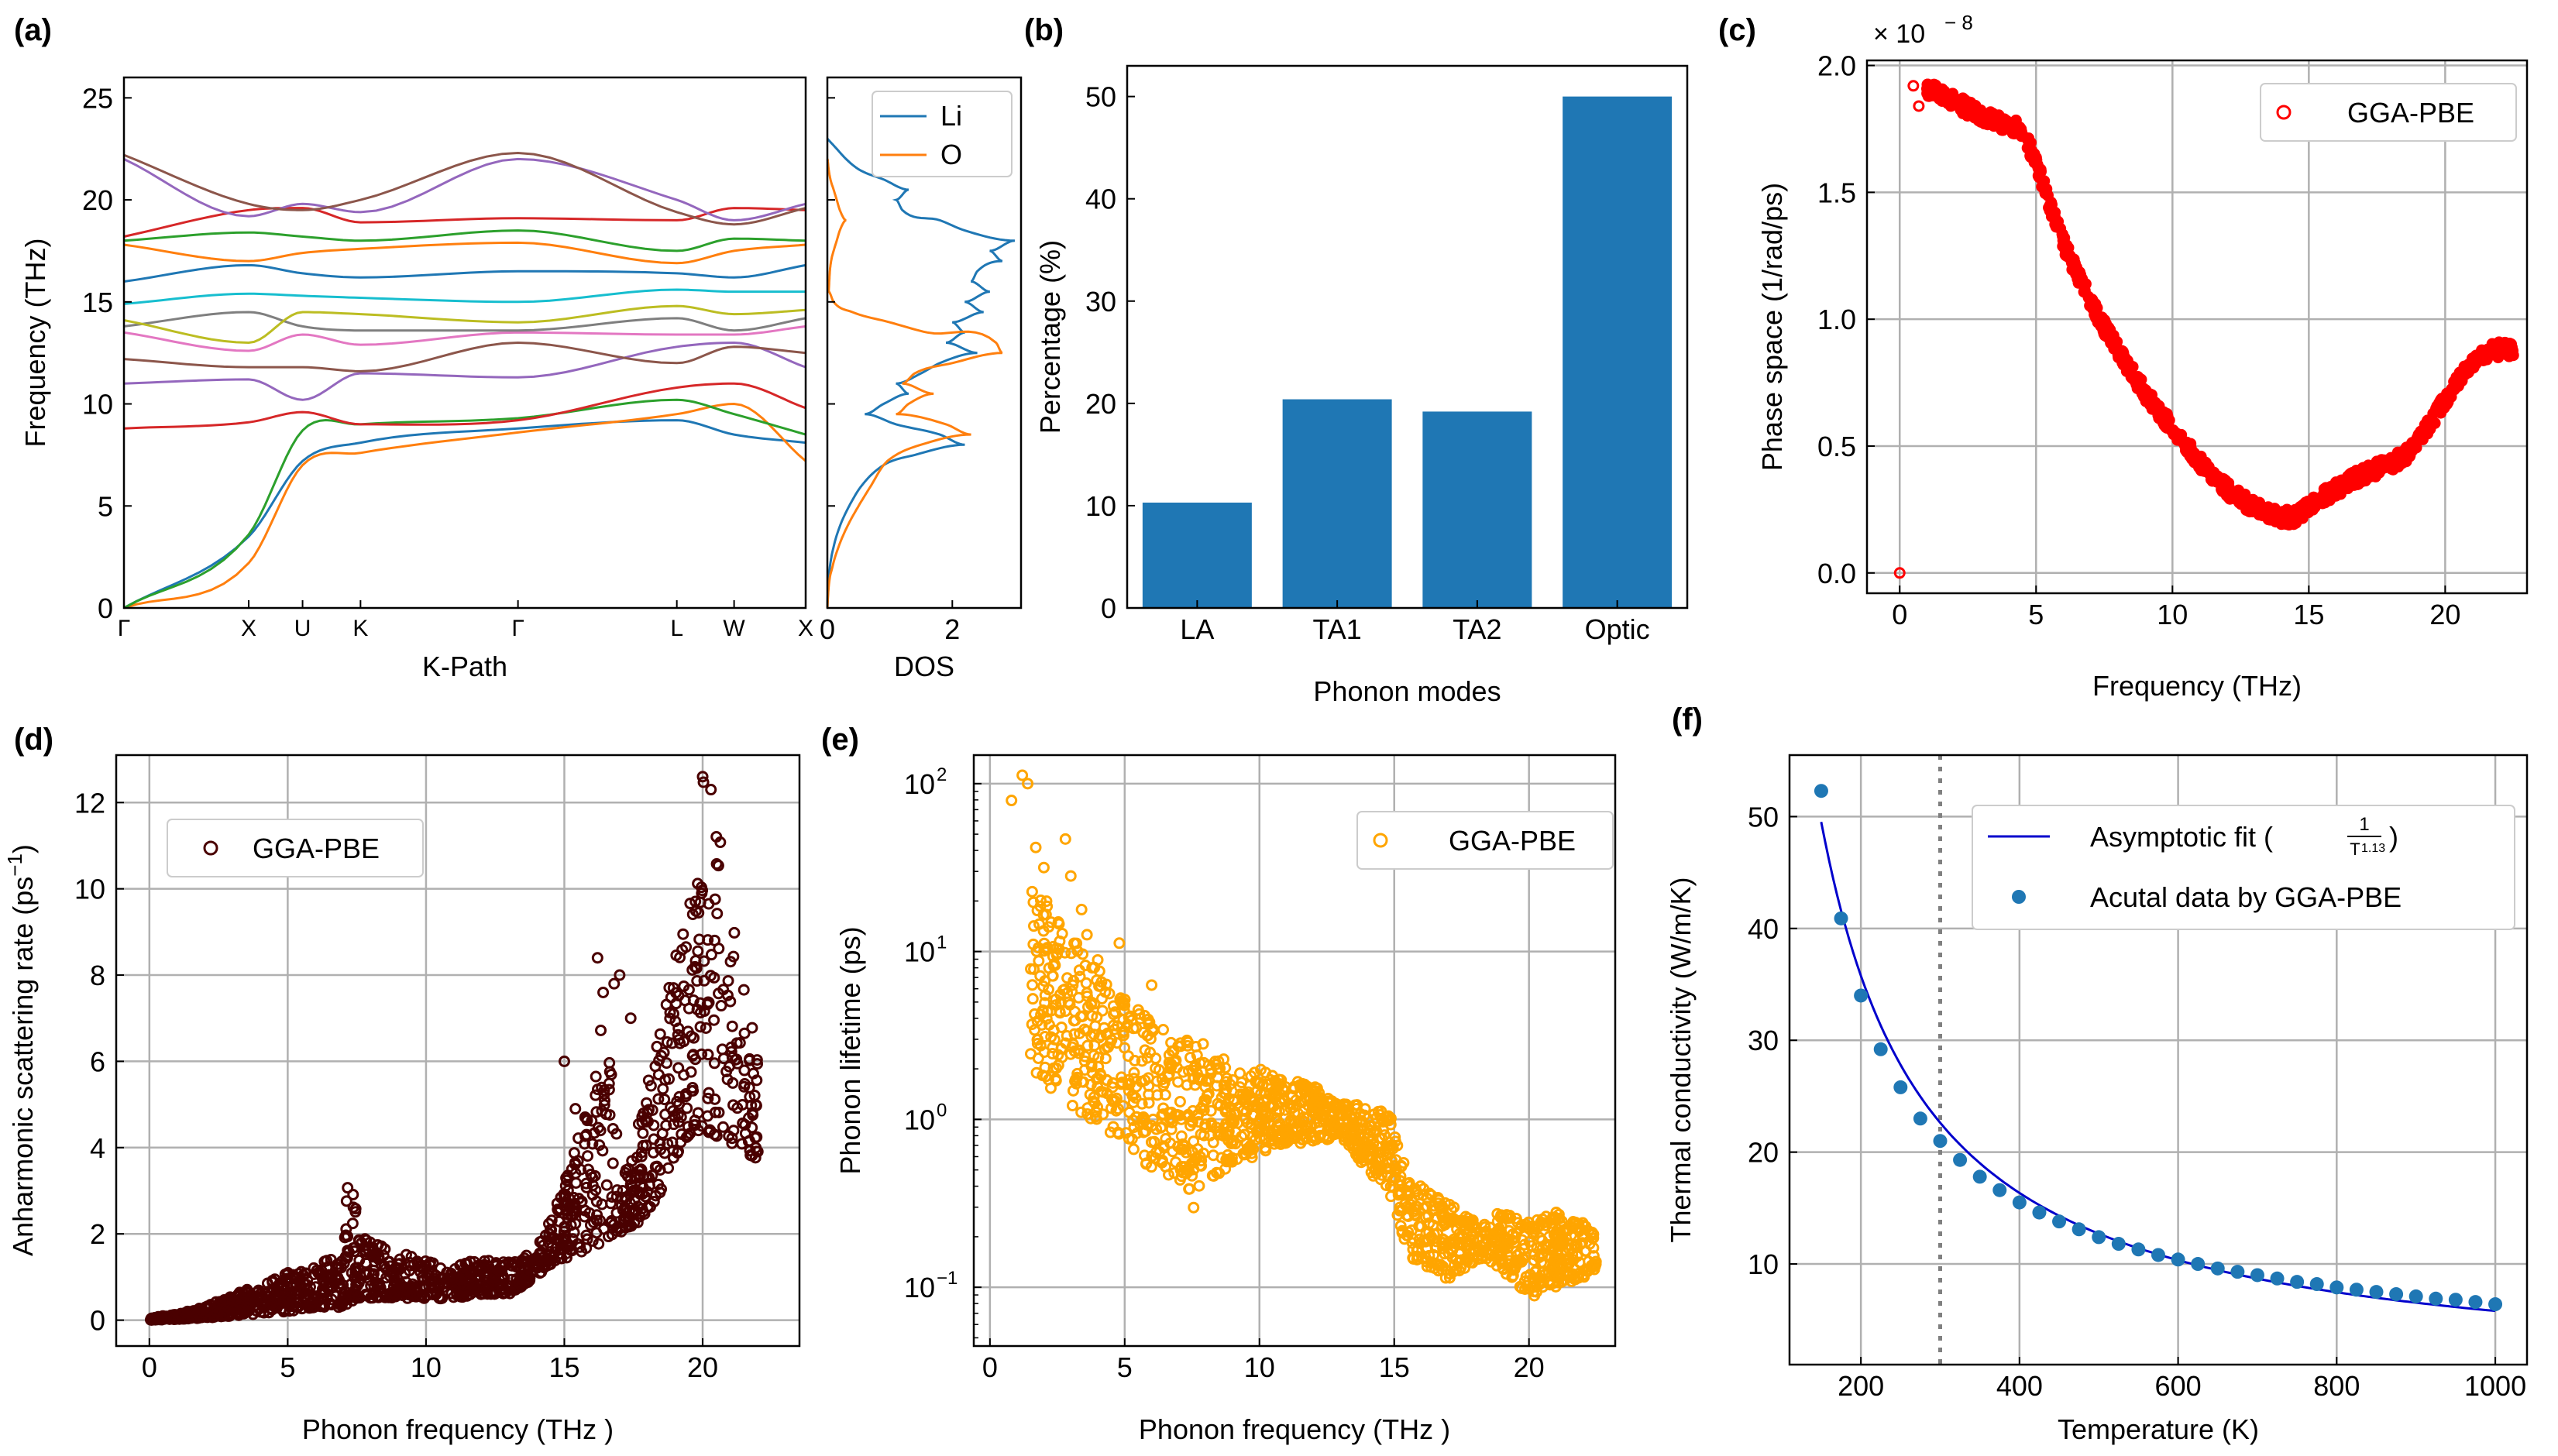  I want to click on y-tick-exponent: −1, so click(947, 1278).